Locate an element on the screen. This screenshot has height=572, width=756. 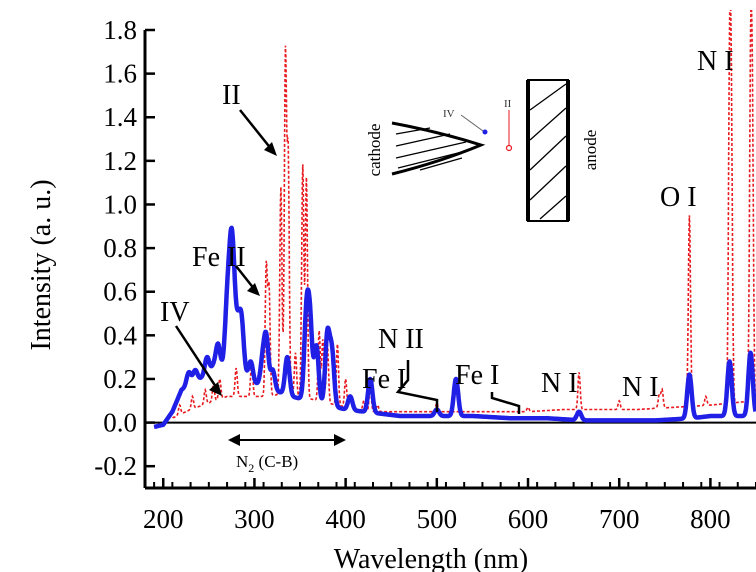
y-tick-label: 1.0 is located at coordinates (120, 204).